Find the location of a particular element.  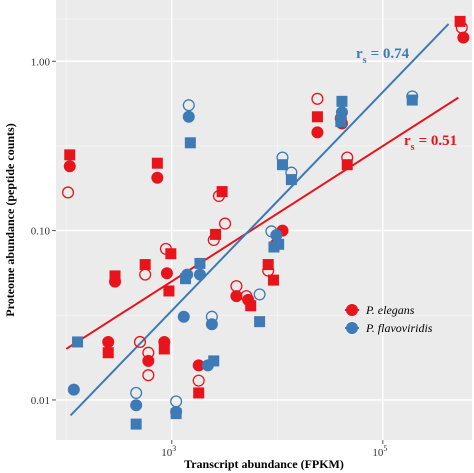

annotation-flavoviridis: rs = 0.74 is located at coordinates (383, 56).